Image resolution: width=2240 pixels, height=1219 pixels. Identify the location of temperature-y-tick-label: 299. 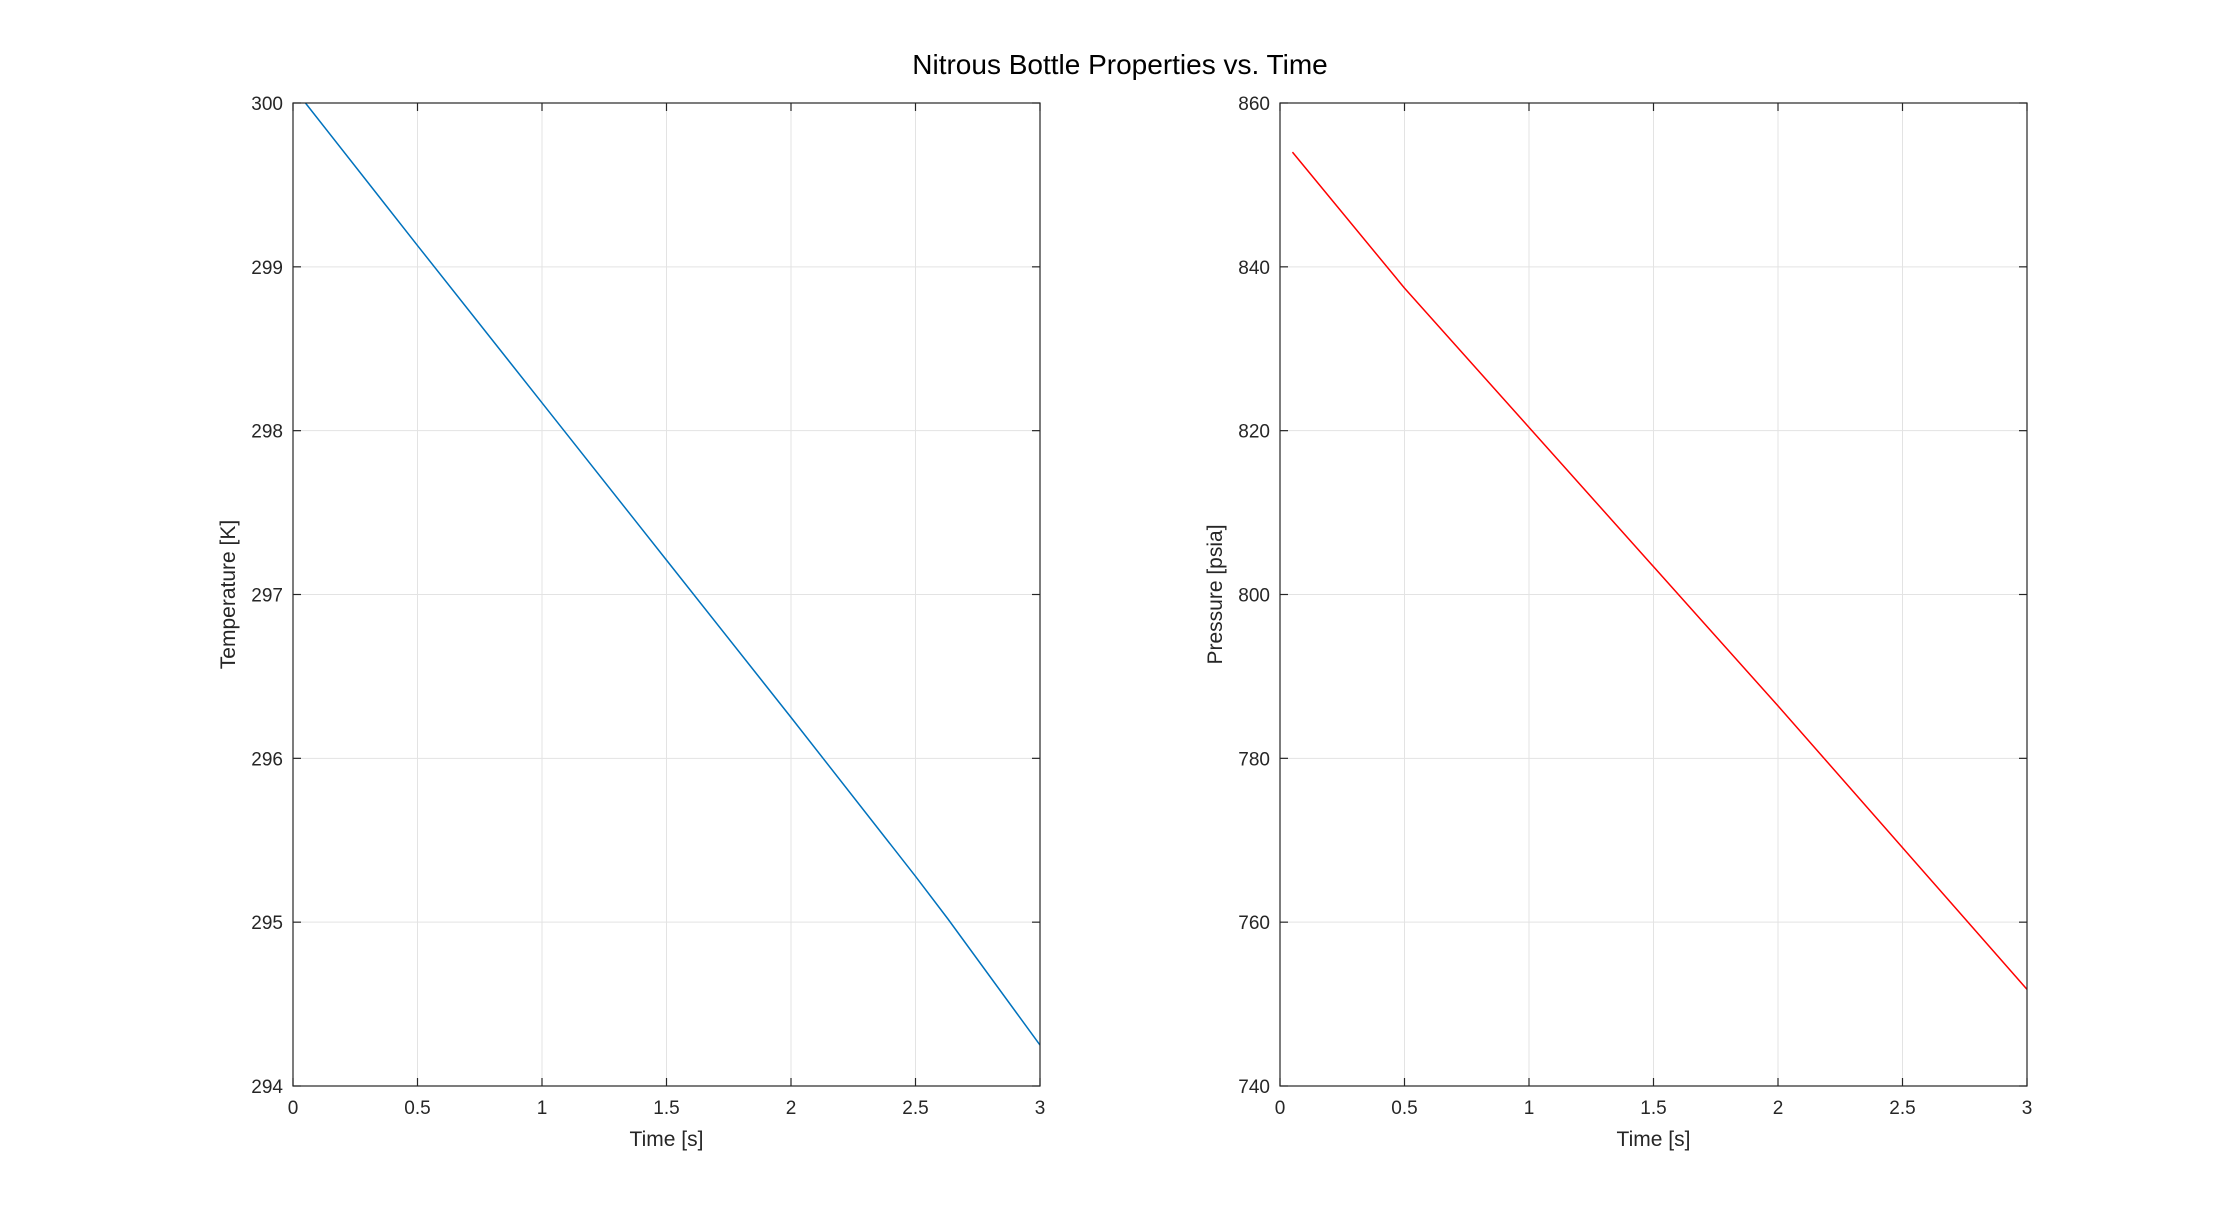
(267, 268).